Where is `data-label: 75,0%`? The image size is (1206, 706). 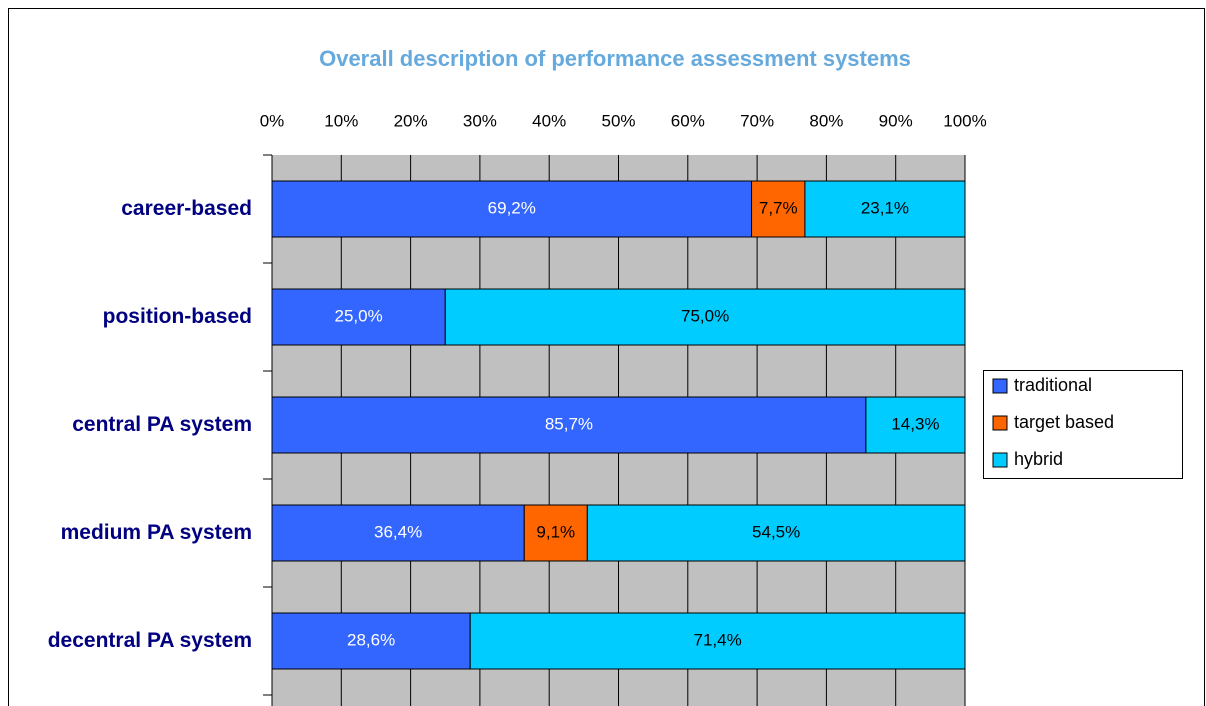 data-label: 75,0% is located at coordinates (705, 315).